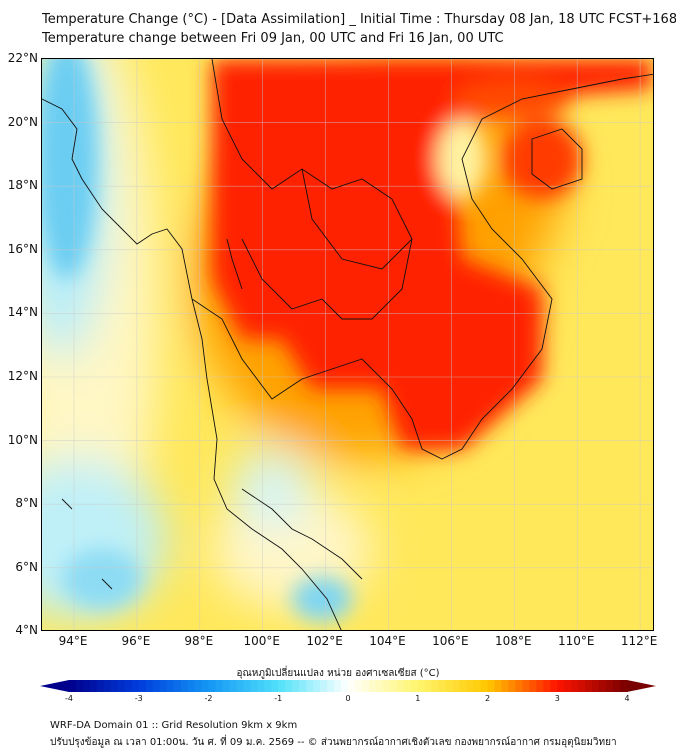 The image size is (676, 756). Describe the element at coordinates (22, 439) in the screenshot. I see `lat-tick-label: 10°N` at that location.